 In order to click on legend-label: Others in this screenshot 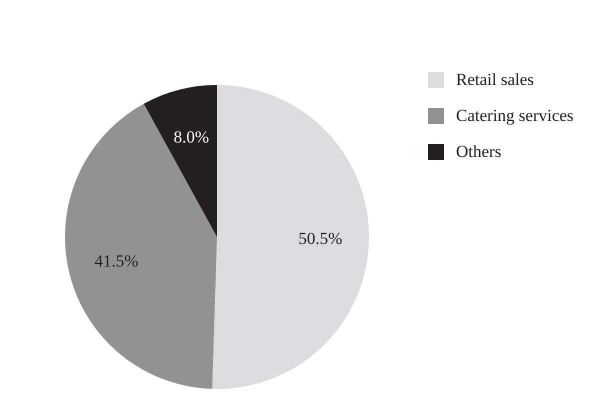, I will do `click(479, 152)`.